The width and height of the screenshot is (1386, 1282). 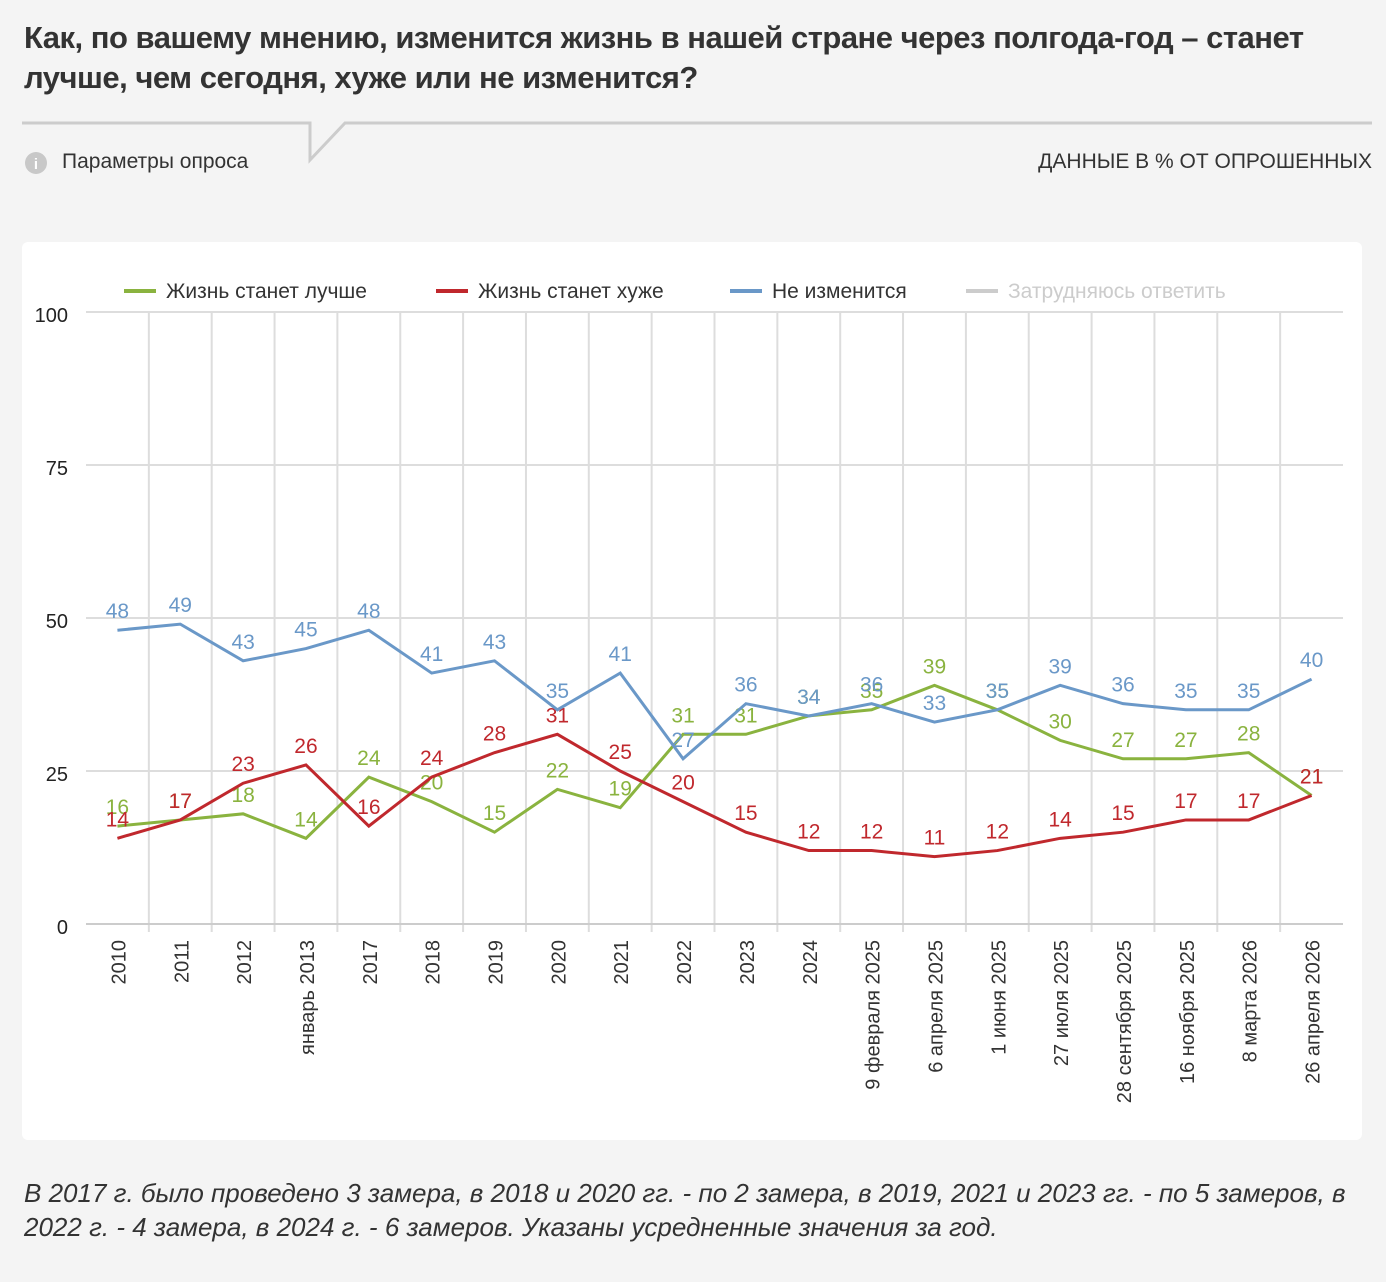 What do you see at coordinates (62, 928) in the screenshot?
I see `y-tick-label: 0` at bounding box center [62, 928].